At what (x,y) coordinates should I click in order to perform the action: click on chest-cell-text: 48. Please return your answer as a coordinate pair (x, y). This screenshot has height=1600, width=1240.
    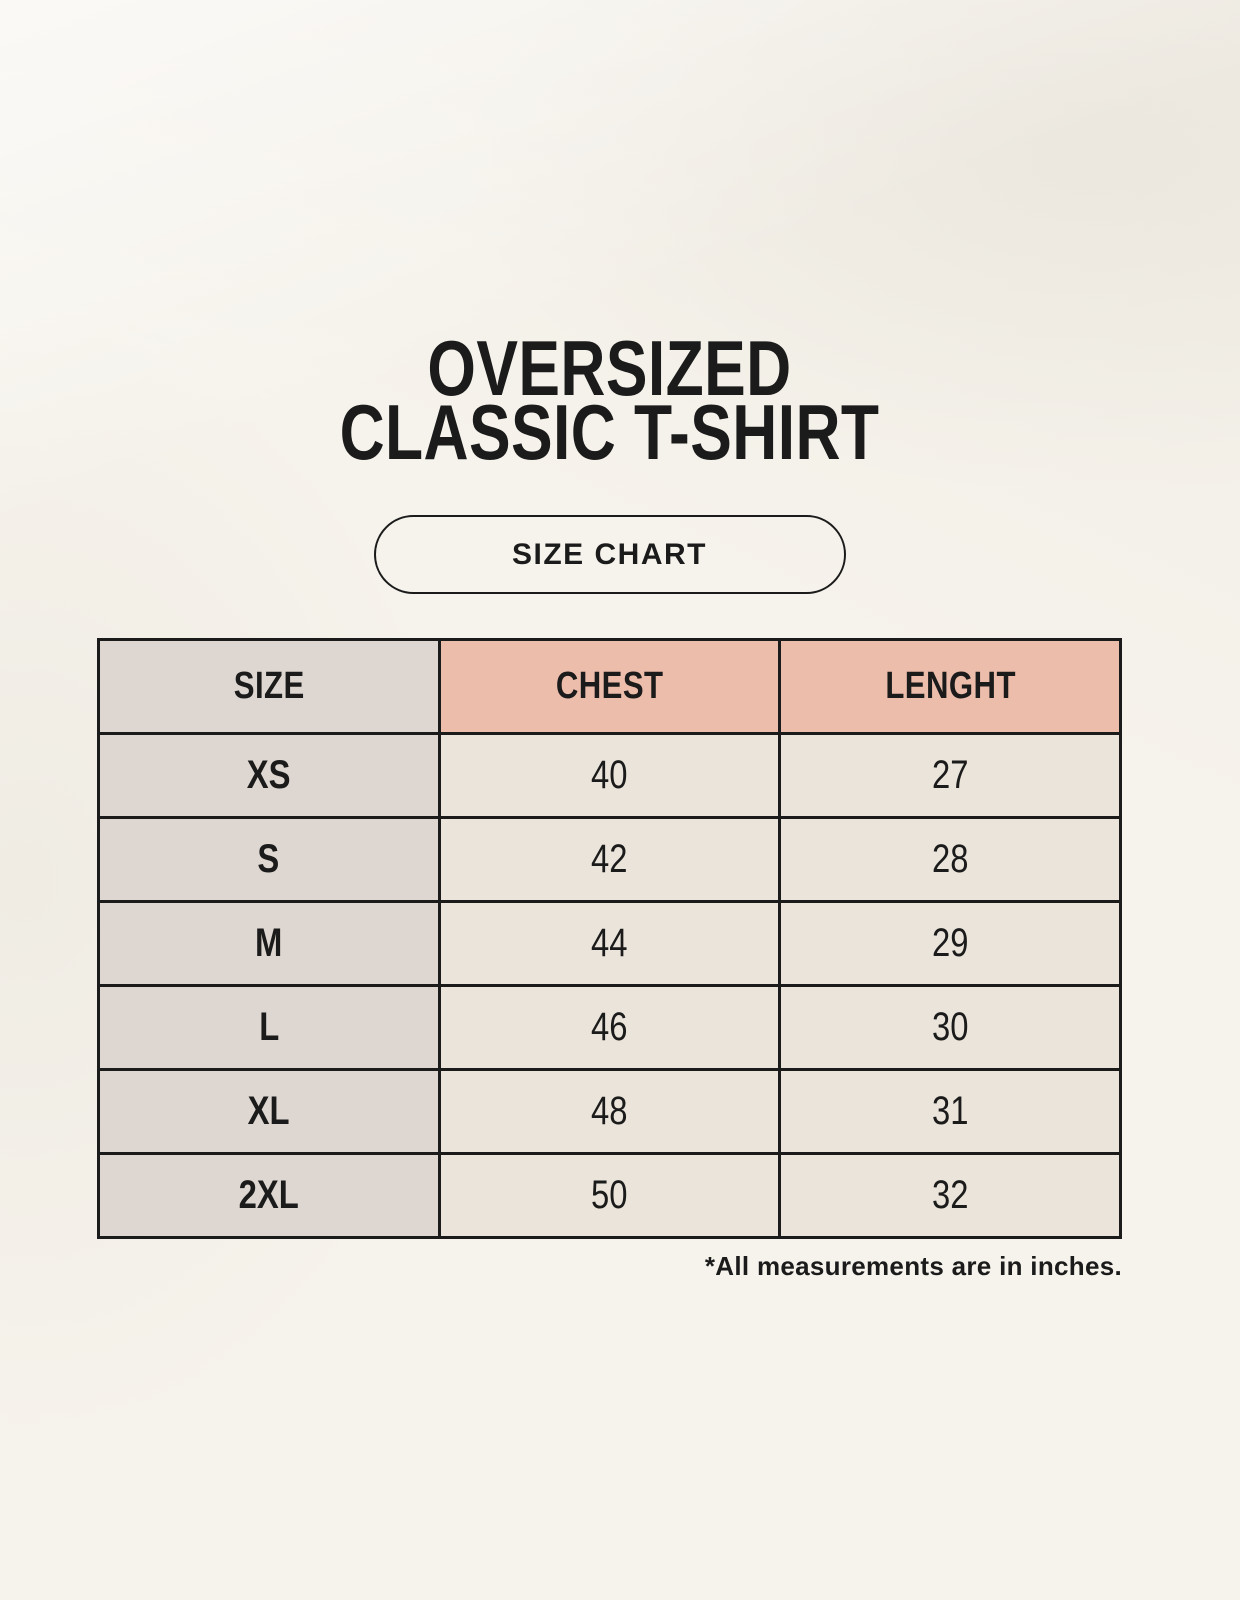
    Looking at the image, I should click on (609, 1111).